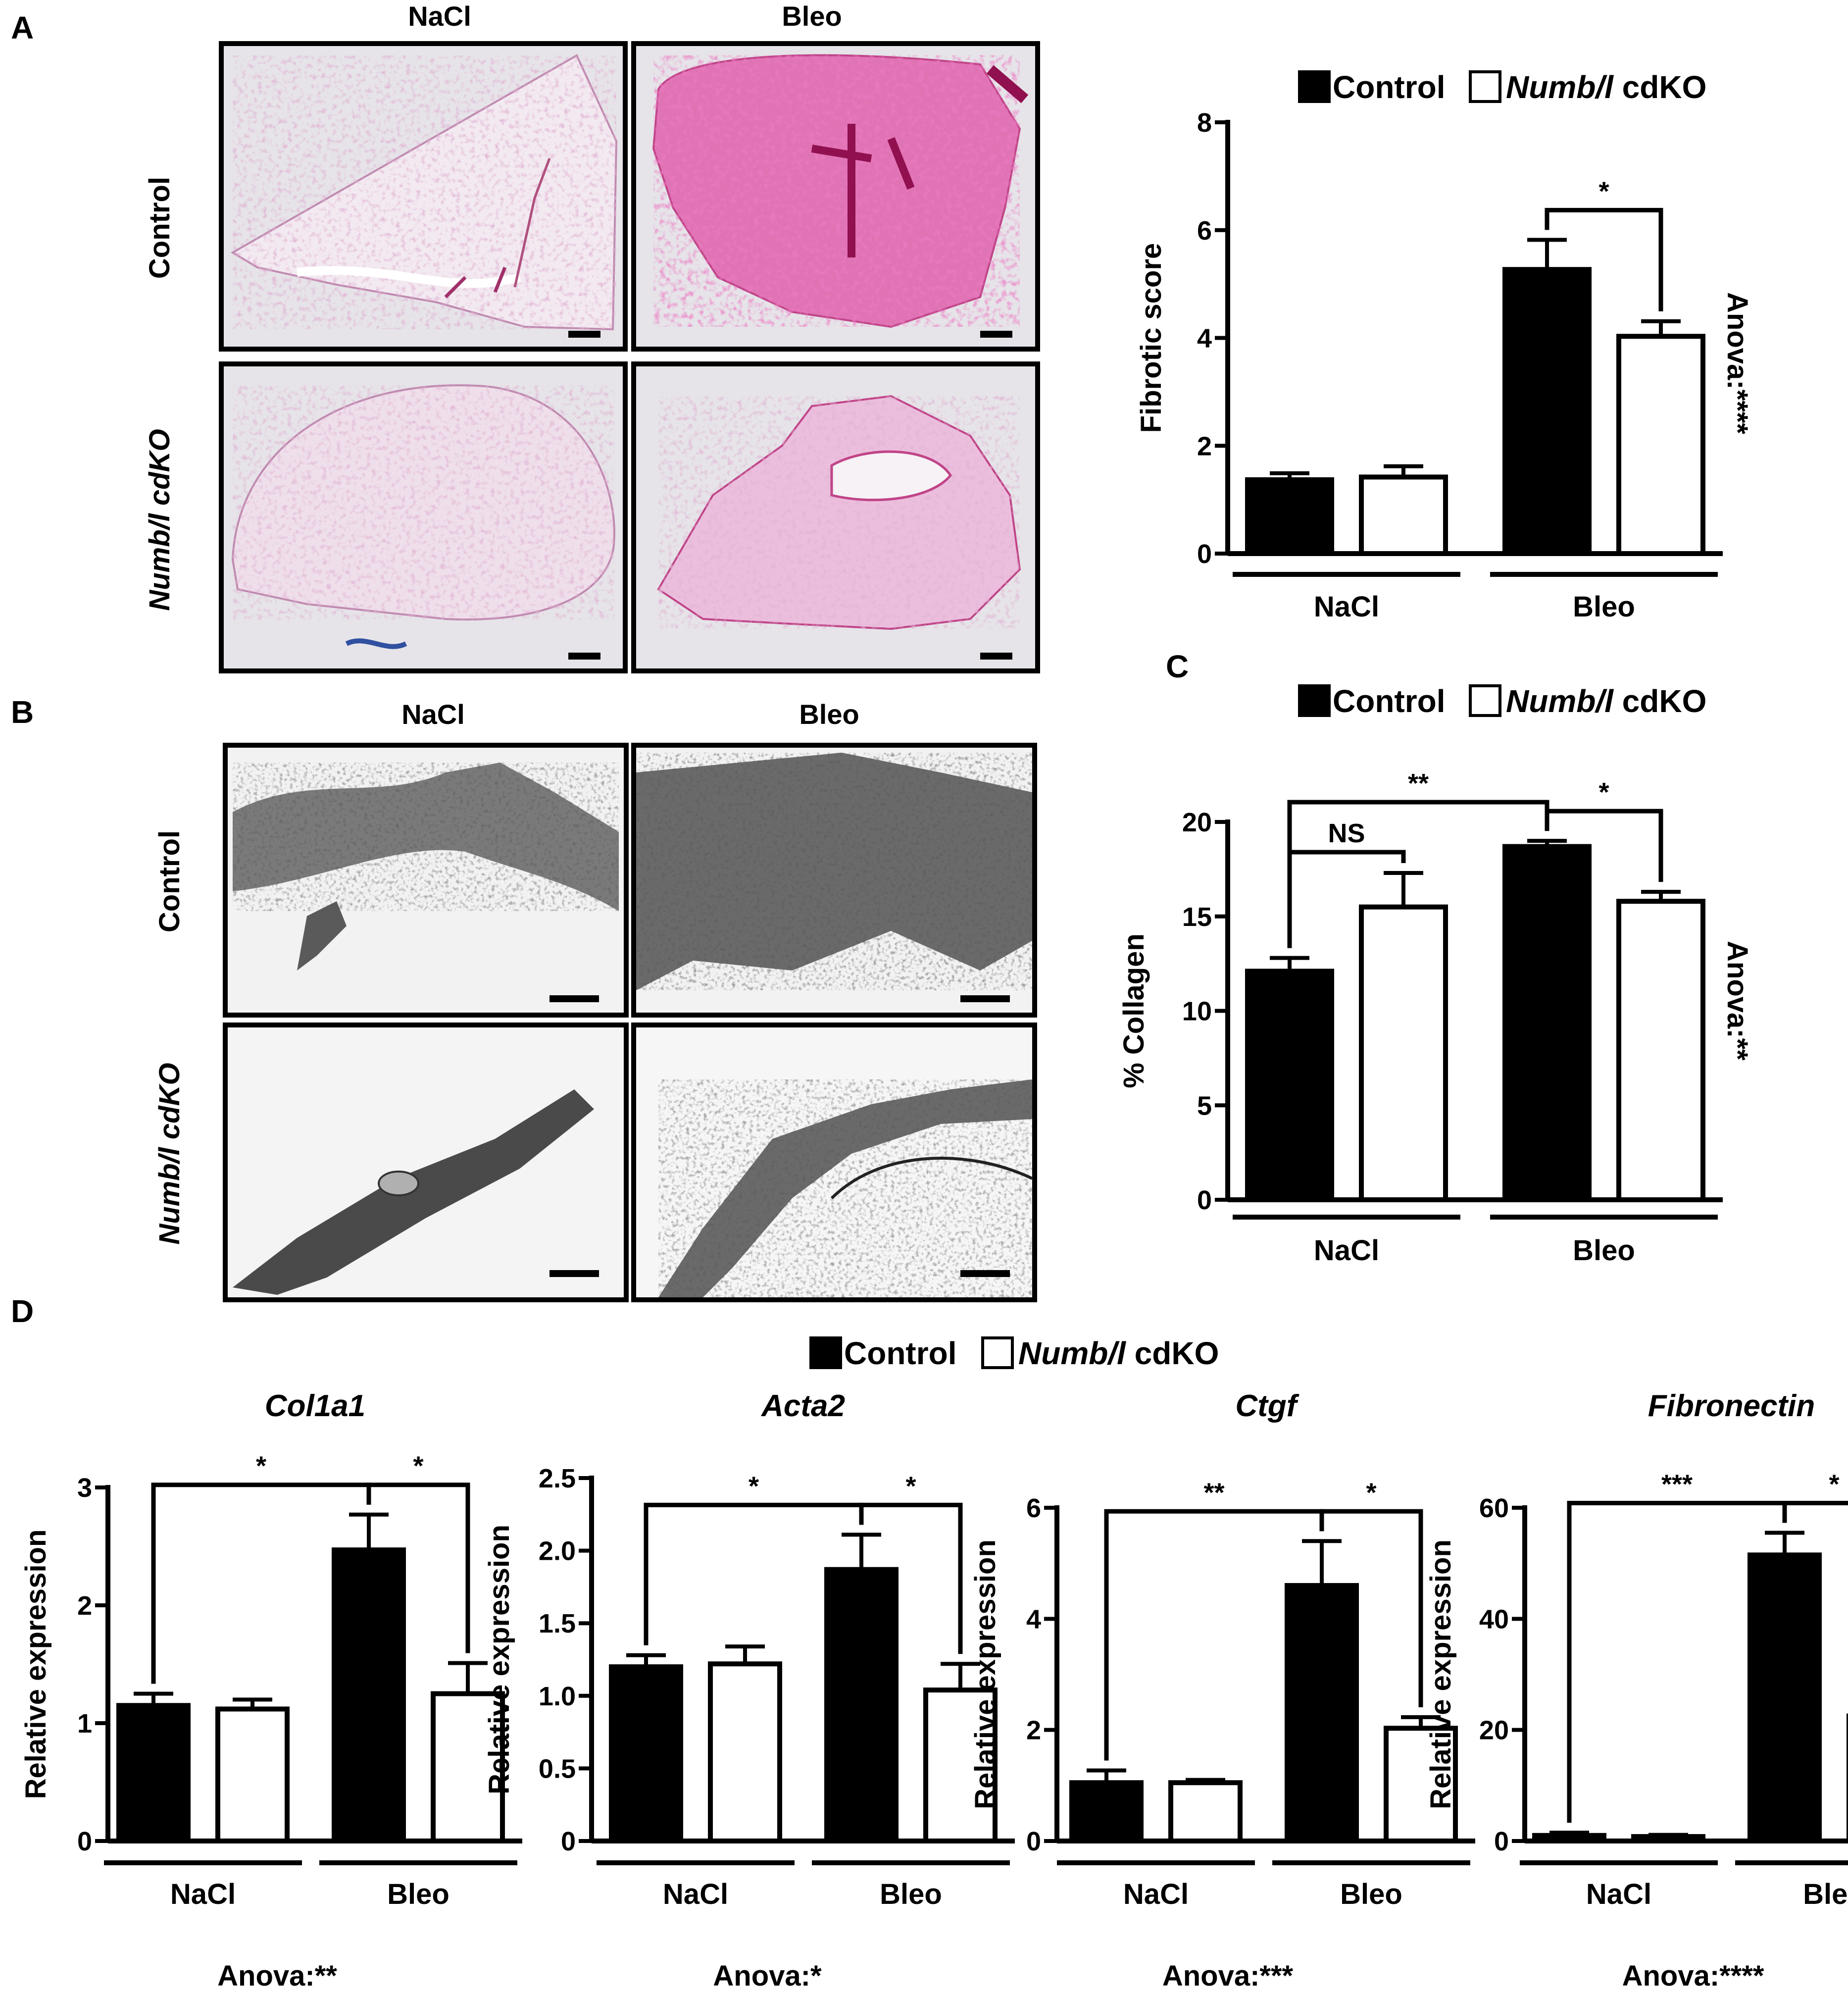 This screenshot has height=1995, width=1848. I want to click on y-tick-label-D2: 1.5, so click(557, 1623).